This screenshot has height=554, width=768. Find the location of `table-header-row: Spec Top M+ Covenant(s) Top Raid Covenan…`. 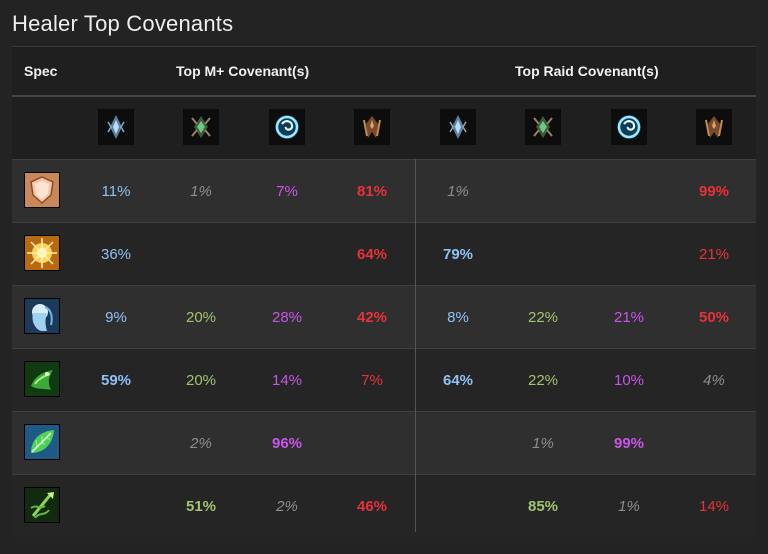

table-header-row: Spec Top M+ Covenant(s) Top Raid Covenan… is located at coordinates (384, 72).